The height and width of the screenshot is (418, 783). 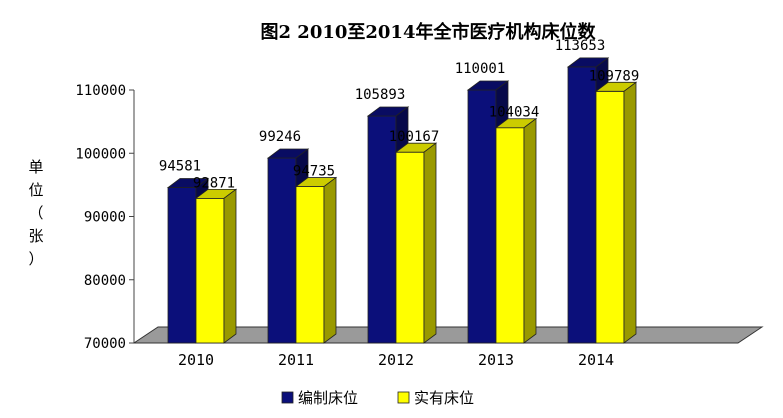 I want to click on data-label: 105893, so click(x=380, y=95).